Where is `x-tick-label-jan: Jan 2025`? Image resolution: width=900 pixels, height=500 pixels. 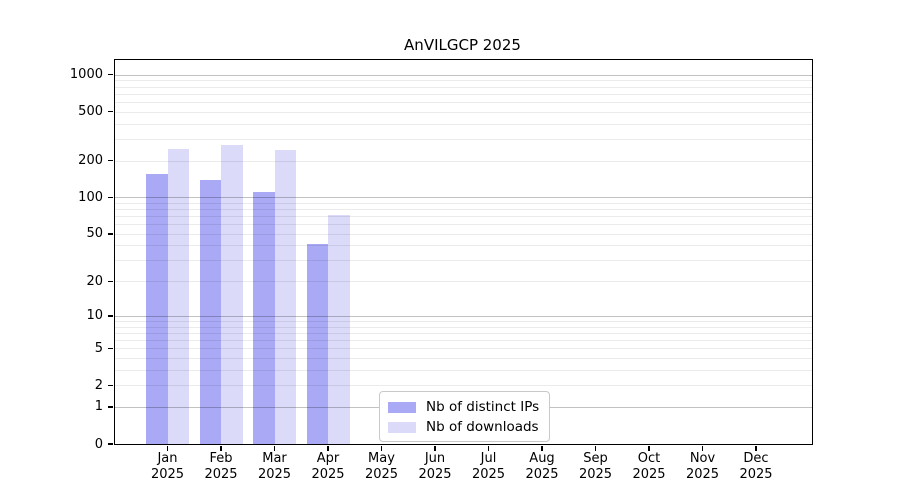 x-tick-label-jan: Jan 2025 is located at coordinates (167, 466).